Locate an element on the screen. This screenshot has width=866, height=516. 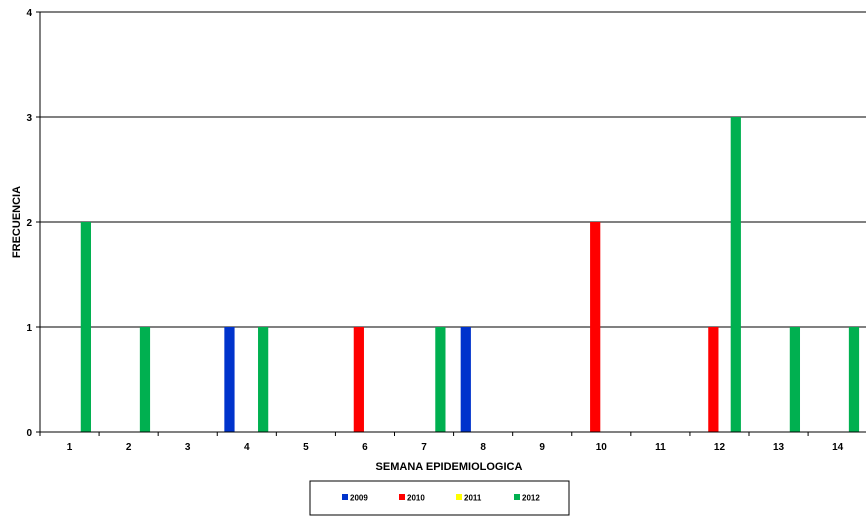
x-tick-label: 8 is located at coordinates (483, 447).